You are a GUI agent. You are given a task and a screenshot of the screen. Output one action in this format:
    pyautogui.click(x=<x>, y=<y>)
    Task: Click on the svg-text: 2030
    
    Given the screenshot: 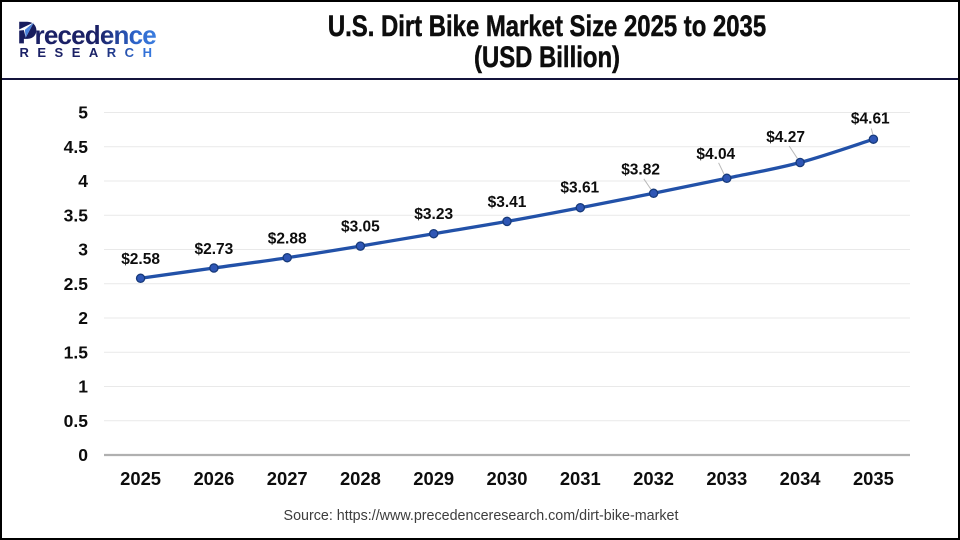 What is the action you would take?
    pyautogui.click(x=507, y=478)
    